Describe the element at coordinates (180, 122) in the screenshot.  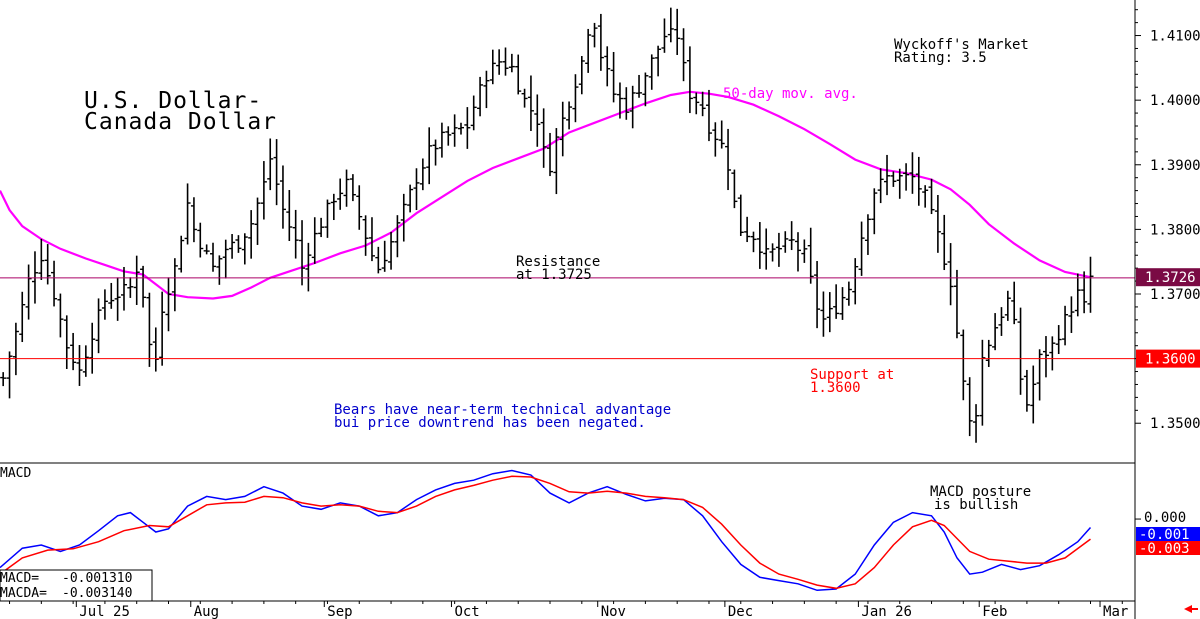
I see `chart-title-line-2: Canada Dollar` at that location.